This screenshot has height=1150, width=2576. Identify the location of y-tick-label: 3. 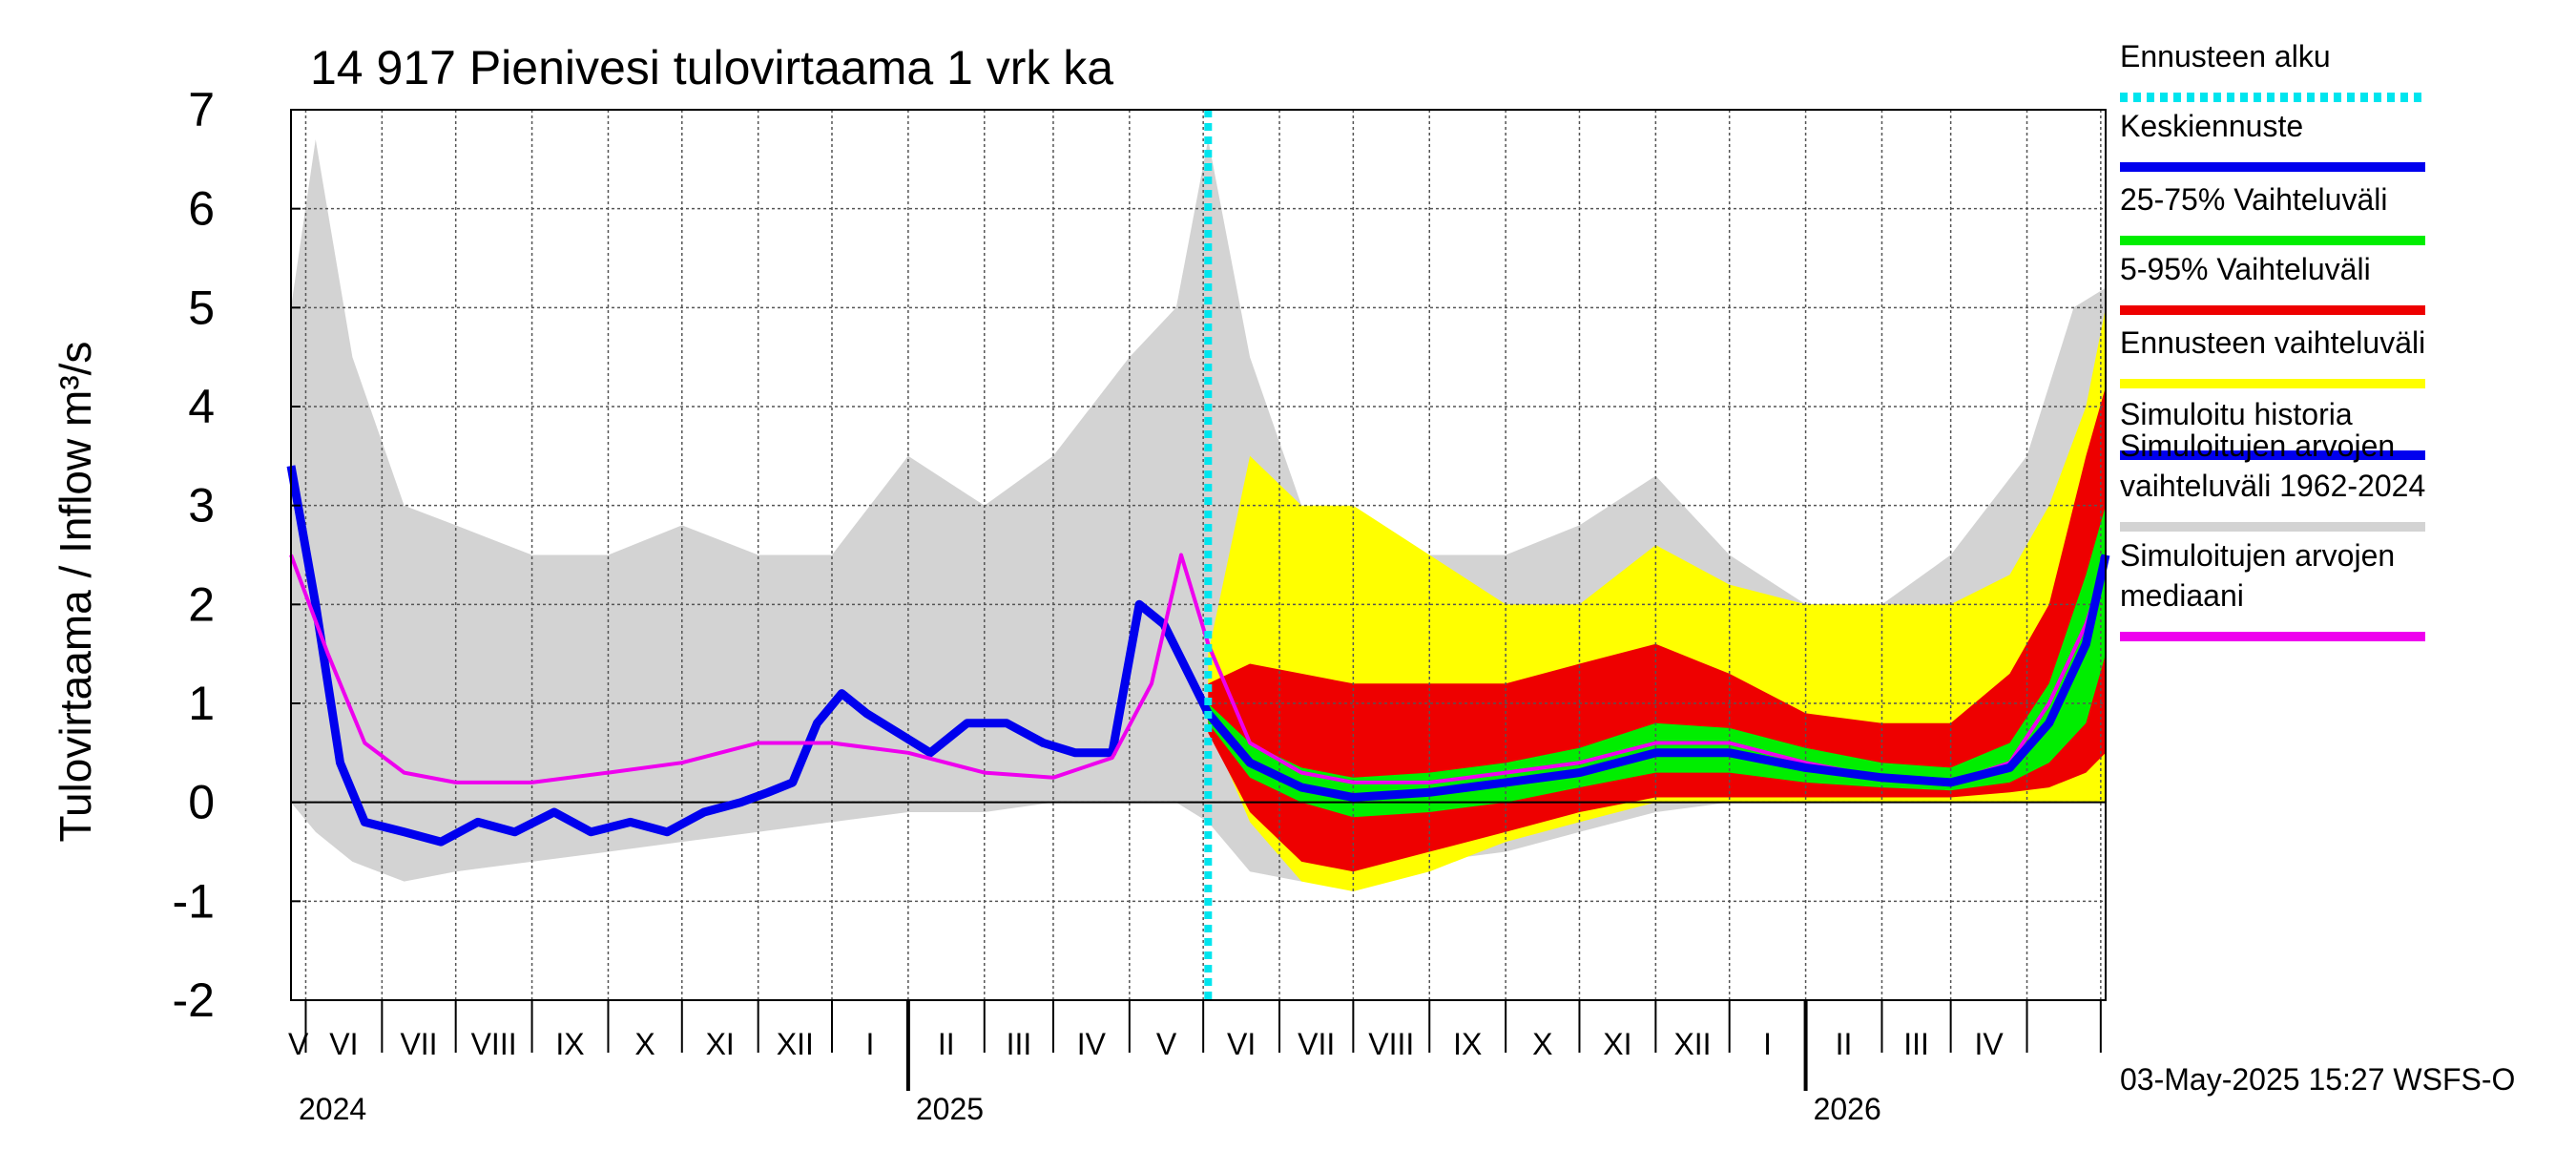
(201, 506).